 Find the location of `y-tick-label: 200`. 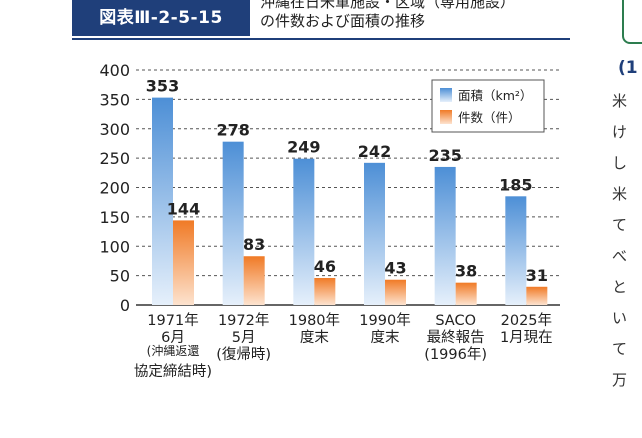

y-tick-label: 200 is located at coordinates (114, 188).